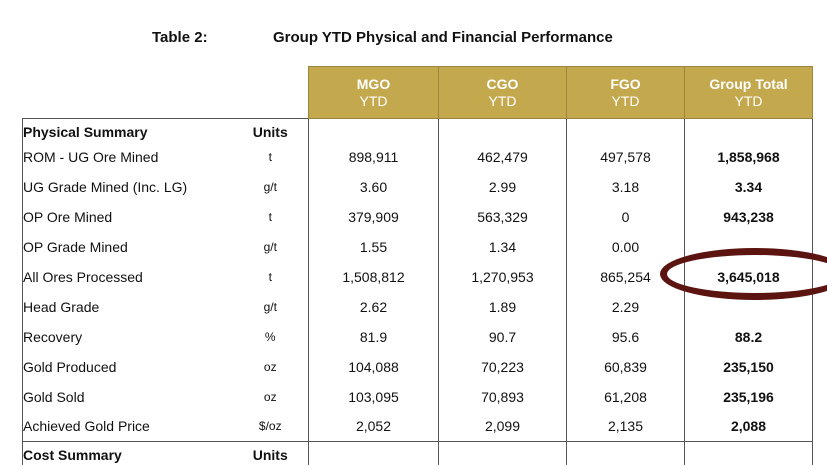  Describe the element at coordinates (748, 276) in the screenshot. I see `cell-total: 3,645,018` at that location.